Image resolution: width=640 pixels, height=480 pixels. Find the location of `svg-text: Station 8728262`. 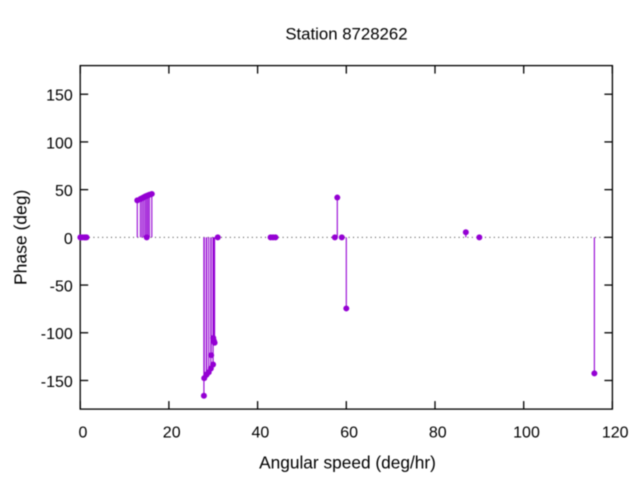

svg-text: Station 8728262 is located at coordinates (346, 33).